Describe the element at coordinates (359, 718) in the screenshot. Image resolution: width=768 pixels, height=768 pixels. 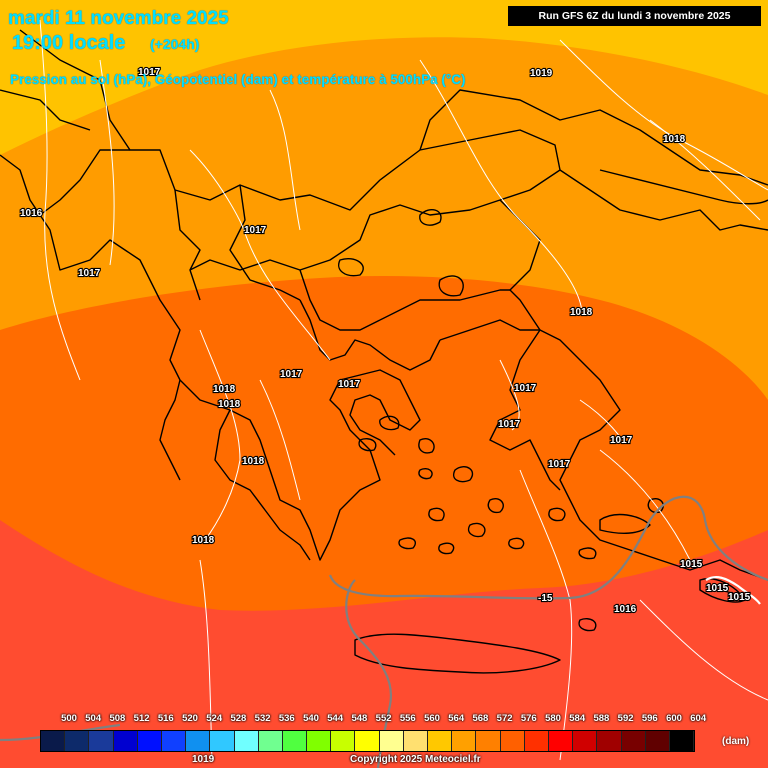
I see `legend-tick: 548` at that location.